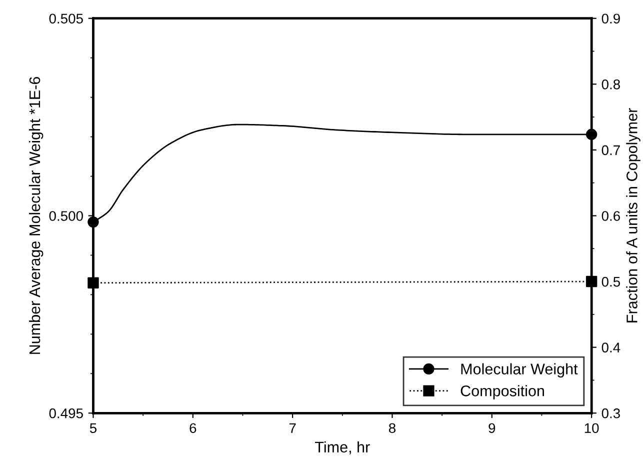 This screenshot has height=459, width=643. What do you see at coordinates (292, 428) in the screenshot?
I see `x-tick-label: 7` at bounding box center [292, 428].